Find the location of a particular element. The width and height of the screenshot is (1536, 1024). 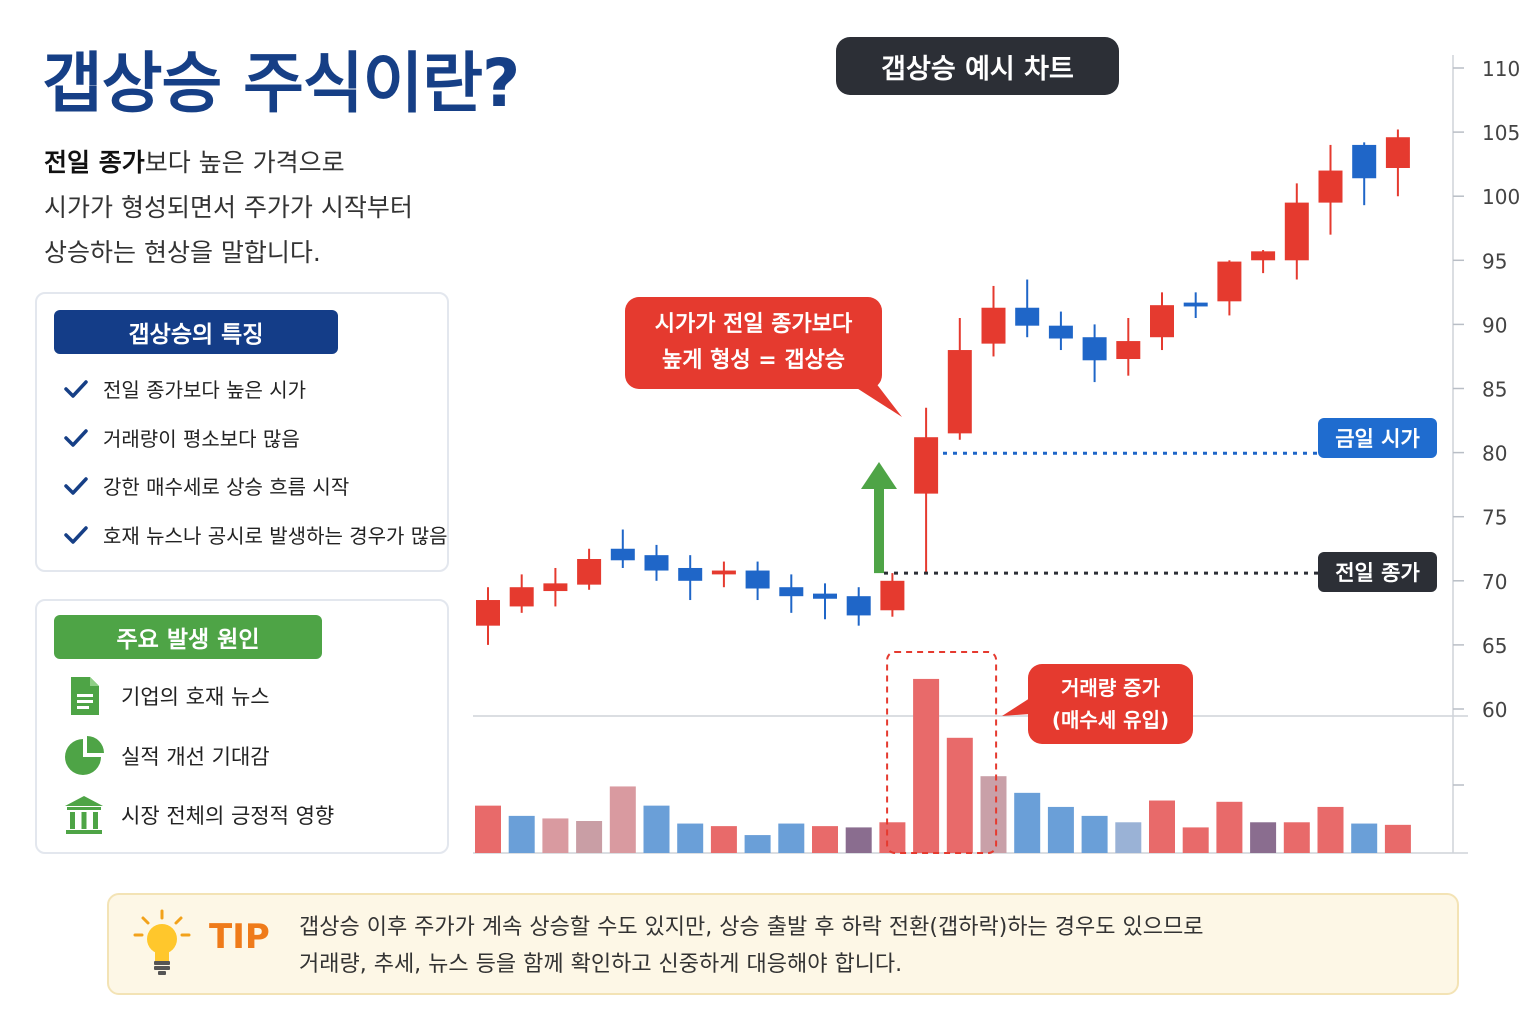

document-icon is located at coordinates (85, 696).